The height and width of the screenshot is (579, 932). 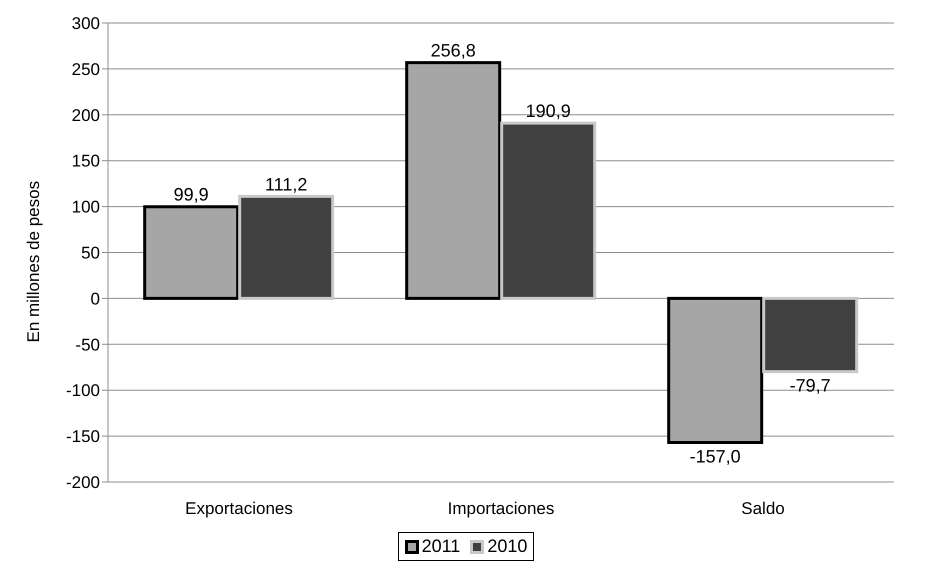 I want to click on data-label: 190,9, so click(x=548, y=111).